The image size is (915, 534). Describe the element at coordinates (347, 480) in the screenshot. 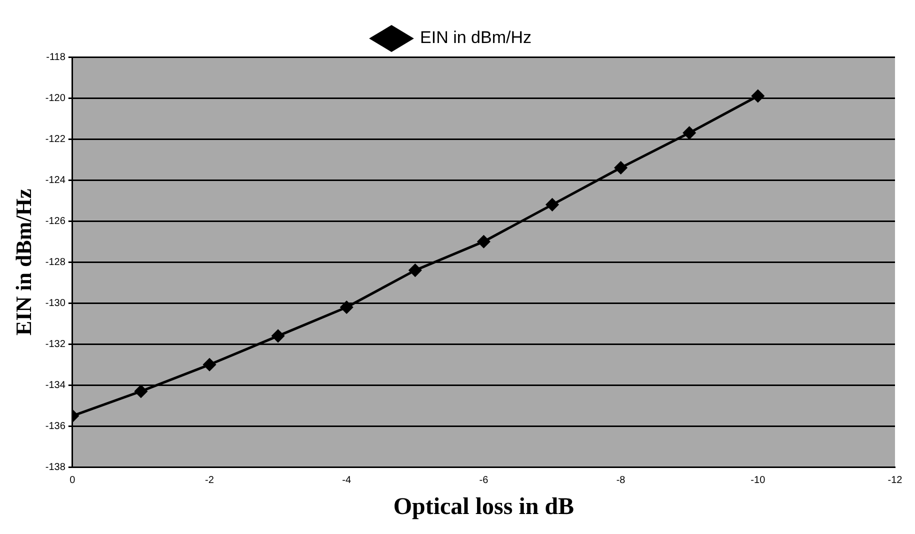

I see `x-tick-label: -4` at that location.